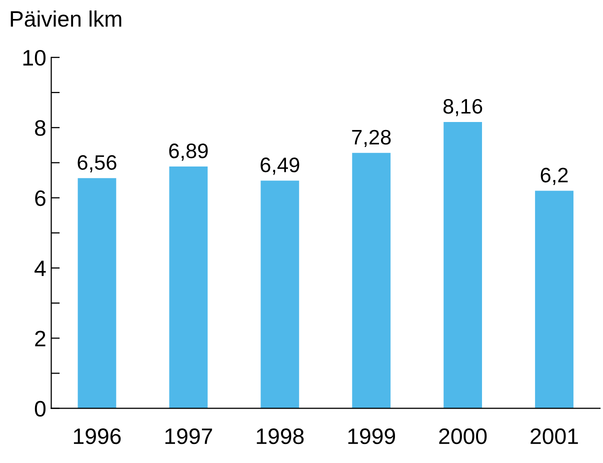 The width and height of the screenshot is (603, 463). I want to click on x-tick-label: 2000, so click(463, 436).